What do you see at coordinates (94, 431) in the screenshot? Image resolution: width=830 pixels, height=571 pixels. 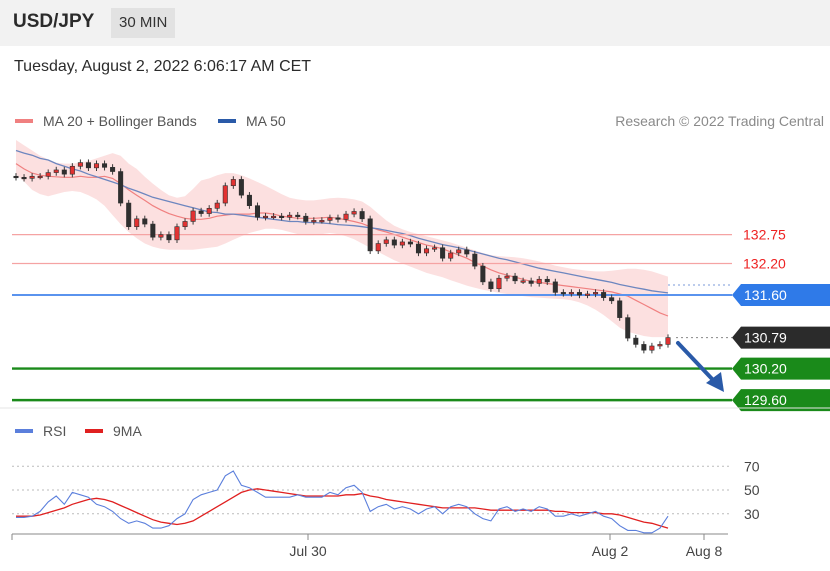 I see `rsi-ma-swatch` at bounding box center [94, 431].